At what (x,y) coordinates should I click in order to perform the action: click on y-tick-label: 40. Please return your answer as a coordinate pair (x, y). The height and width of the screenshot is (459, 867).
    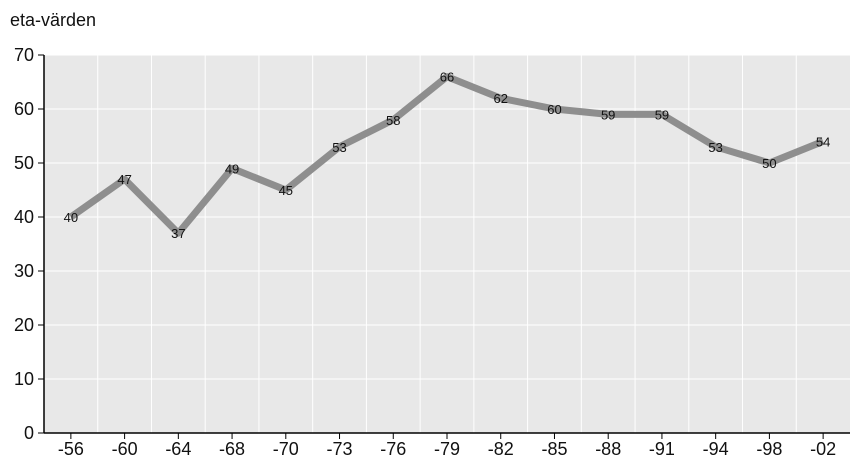
    Looking at the image, I should click on (24, 217).